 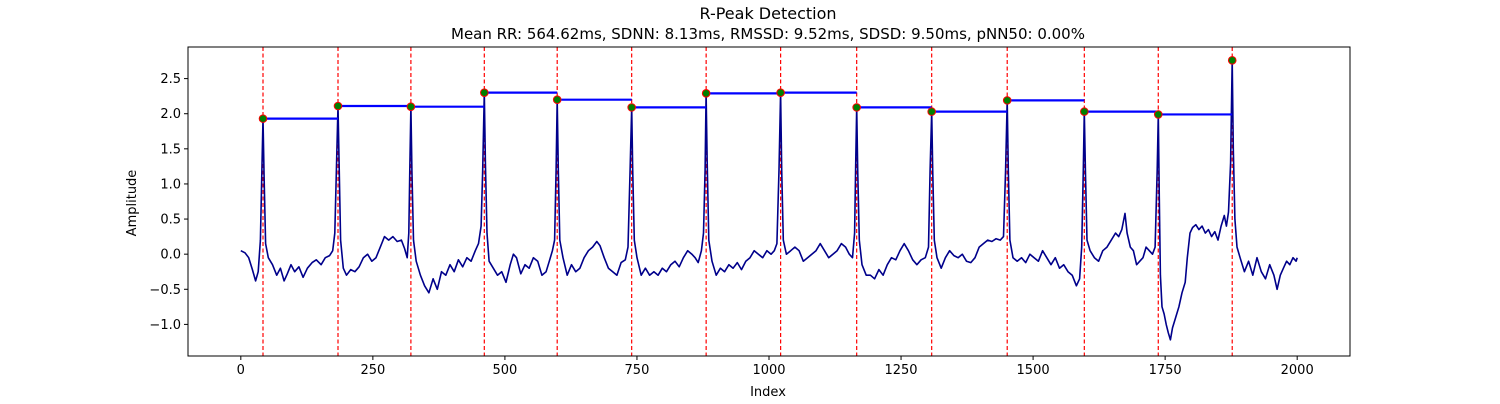 I want to click on peak-markers-group, so click(x=747, y=89).